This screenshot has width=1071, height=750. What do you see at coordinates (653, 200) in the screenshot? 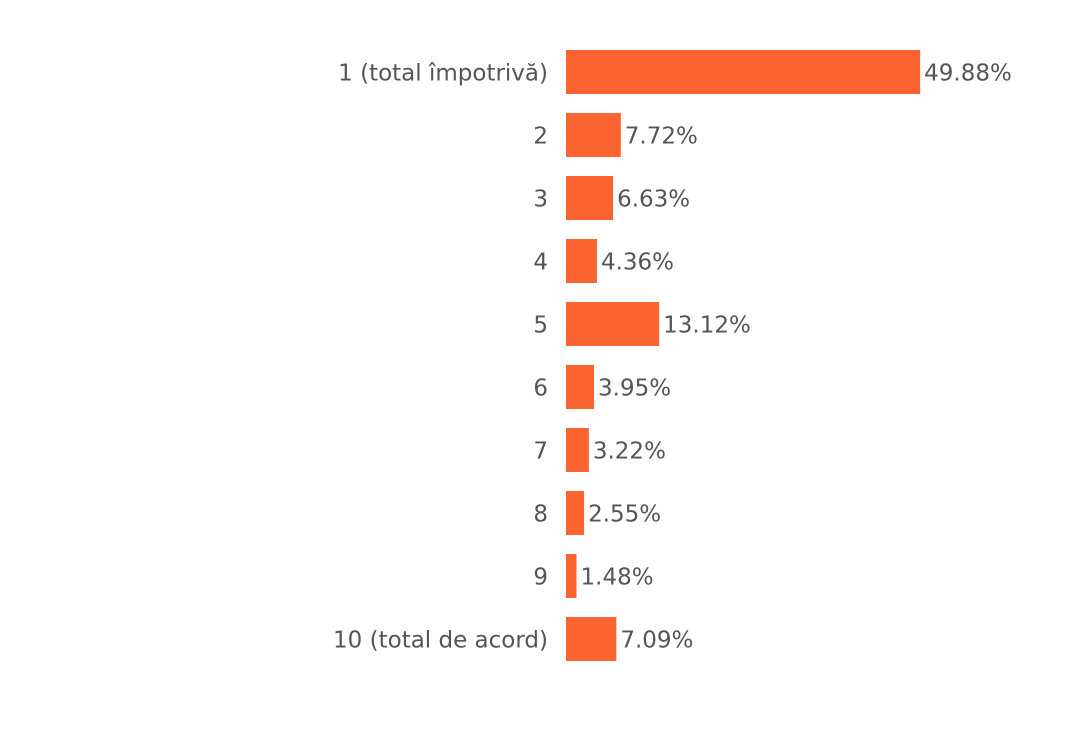
I see `value-label: 6.63%` at bounding box center [653, 200].